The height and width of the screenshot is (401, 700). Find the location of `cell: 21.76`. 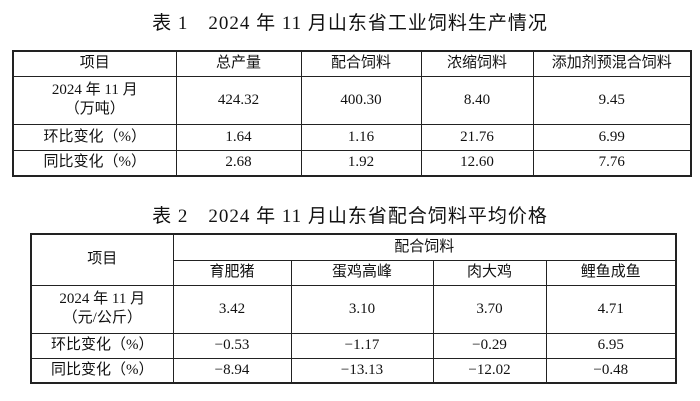

cell: 21.76 is located at coordinates (477, 137).